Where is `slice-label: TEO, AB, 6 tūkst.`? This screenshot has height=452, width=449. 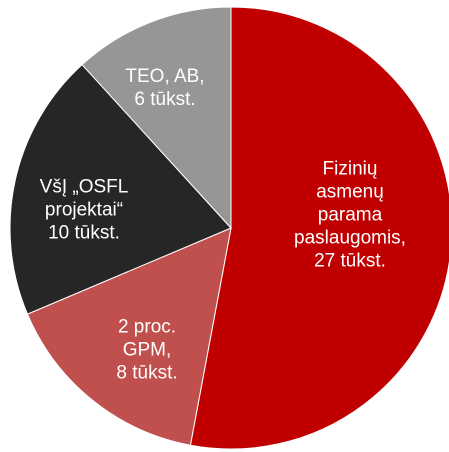
slice-label: TEO, AB, 6 tūkst. is located at coordinates (165, 88).